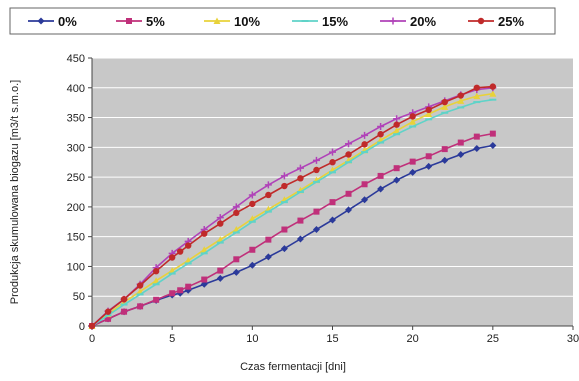 The height and width of the screenshot is (381, 579). I want to click on x-tick-label: 15, so click(332, 339).